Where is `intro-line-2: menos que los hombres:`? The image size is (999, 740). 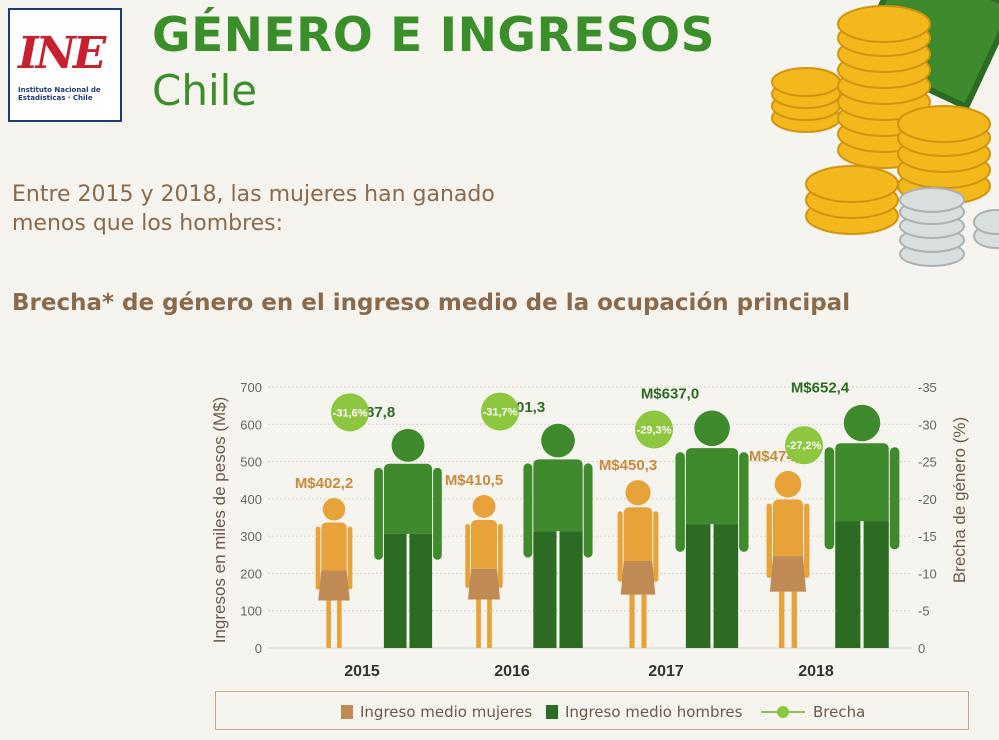
intro-line-2: menos que los hombres: is located at coordinates (148, 223).